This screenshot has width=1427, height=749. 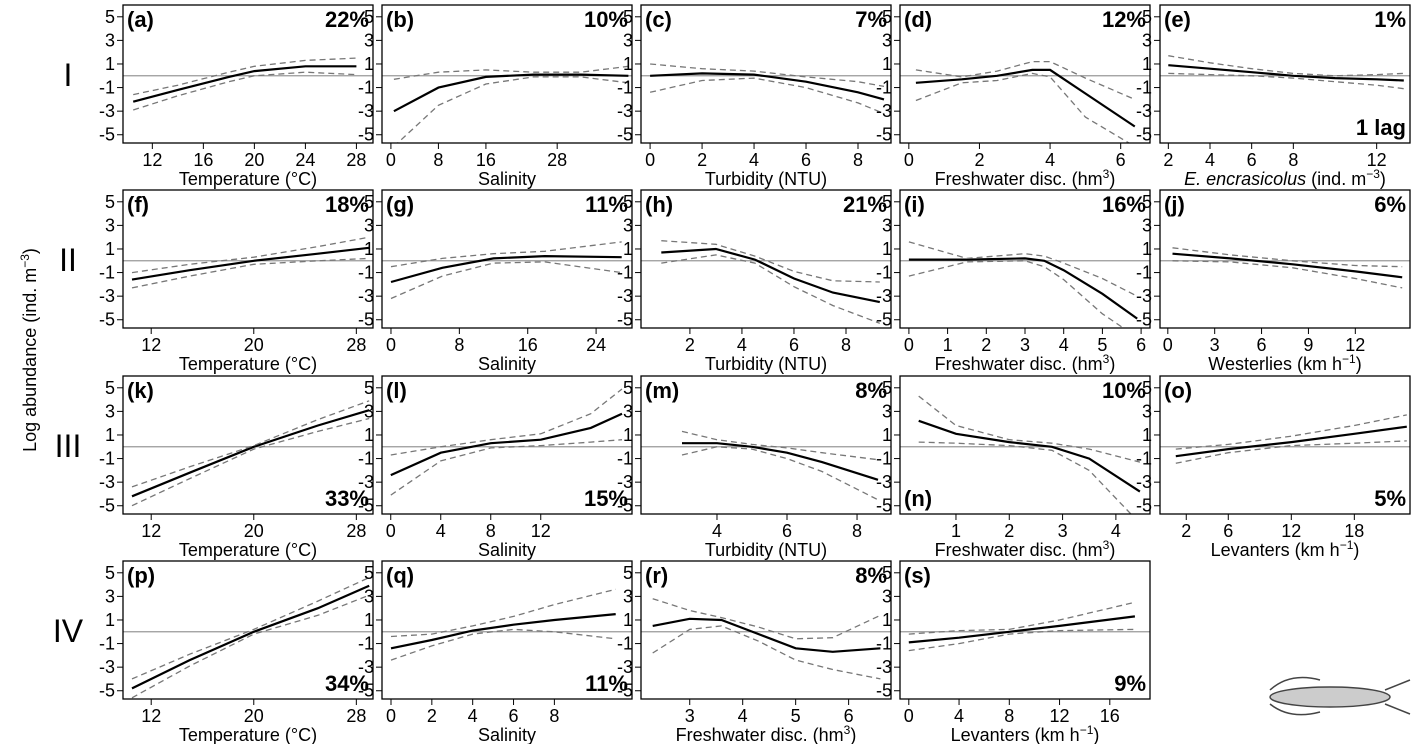 What do you see at coordinates (1009, 531) in the screenshot?
I see `x-tick-label: 2` at bounding box center [1009, 531].